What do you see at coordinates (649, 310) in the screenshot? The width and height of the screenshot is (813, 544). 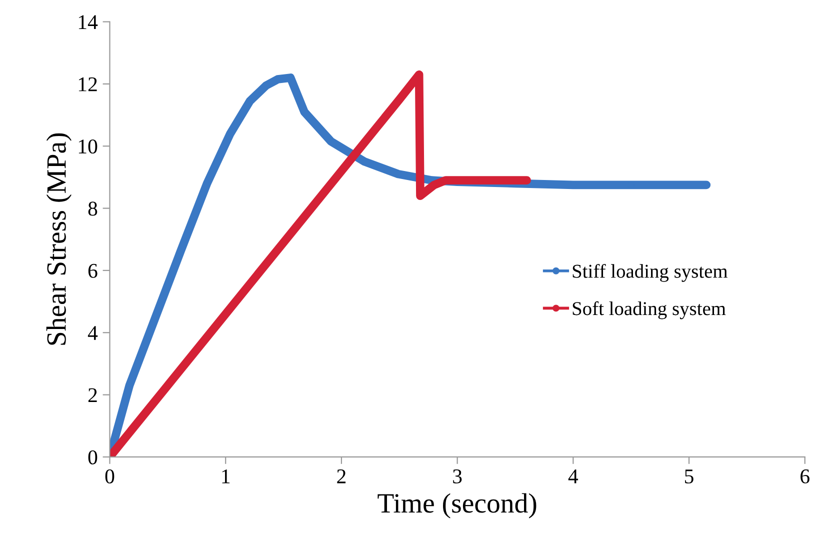 I see `legend-label: Soft loading system` at bounding box center [649, 310].